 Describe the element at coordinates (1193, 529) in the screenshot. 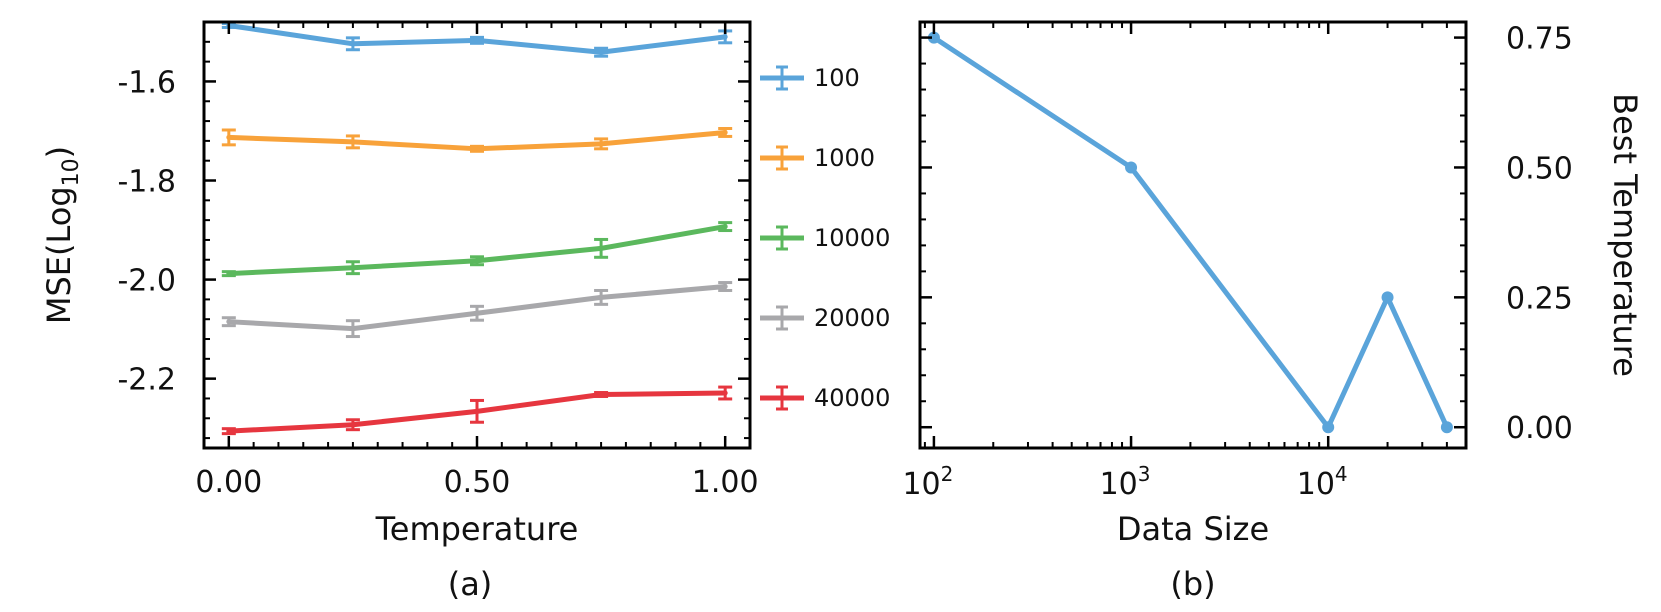

I see `chart-b-xlabel: Data Size` at that location.